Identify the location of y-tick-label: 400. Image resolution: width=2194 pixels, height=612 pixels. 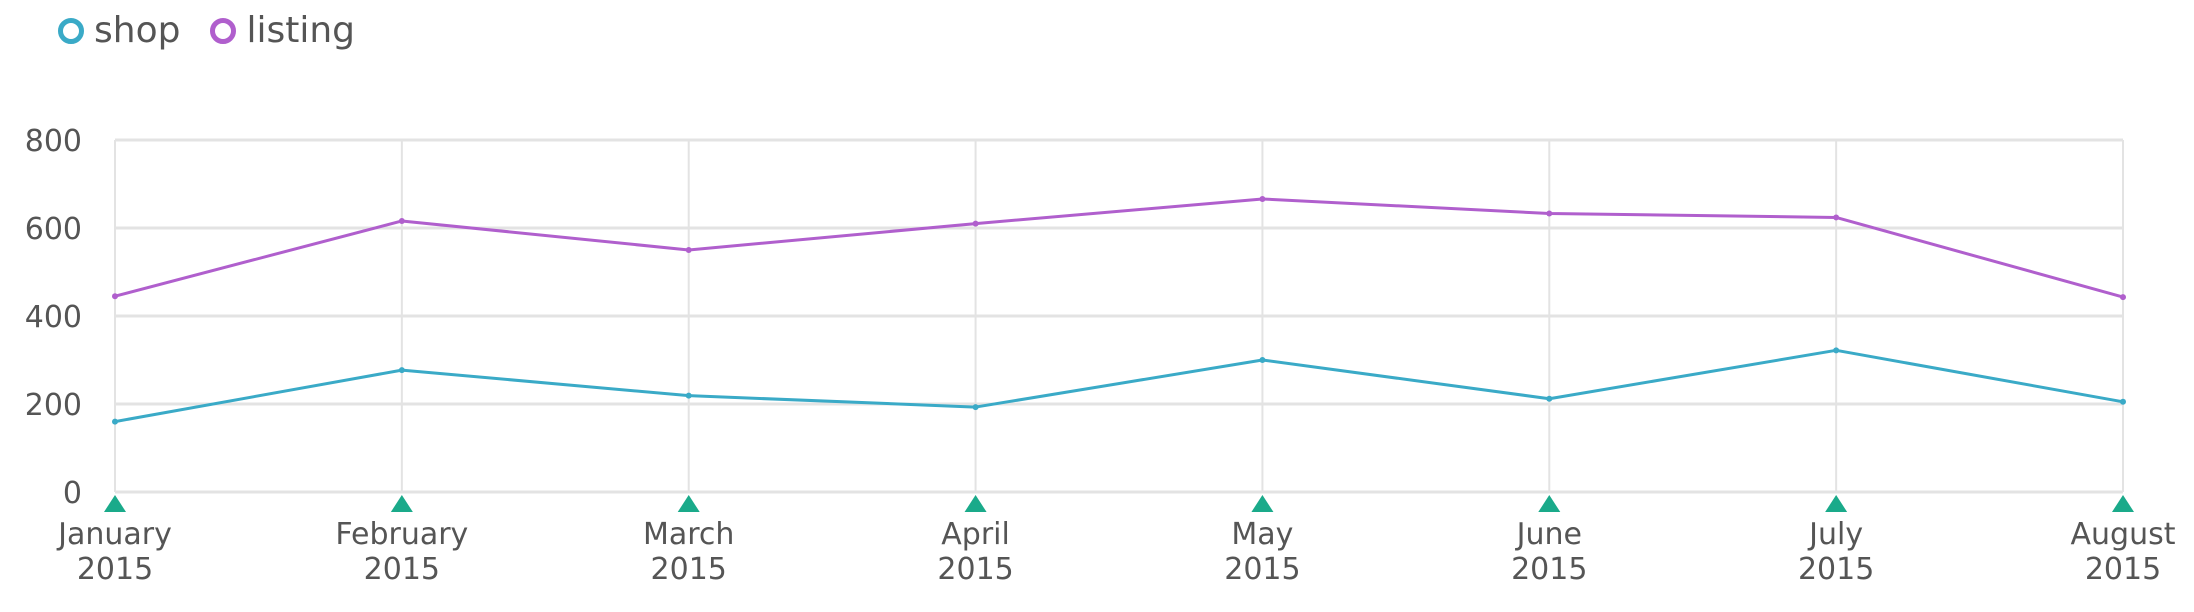
(53, 317).